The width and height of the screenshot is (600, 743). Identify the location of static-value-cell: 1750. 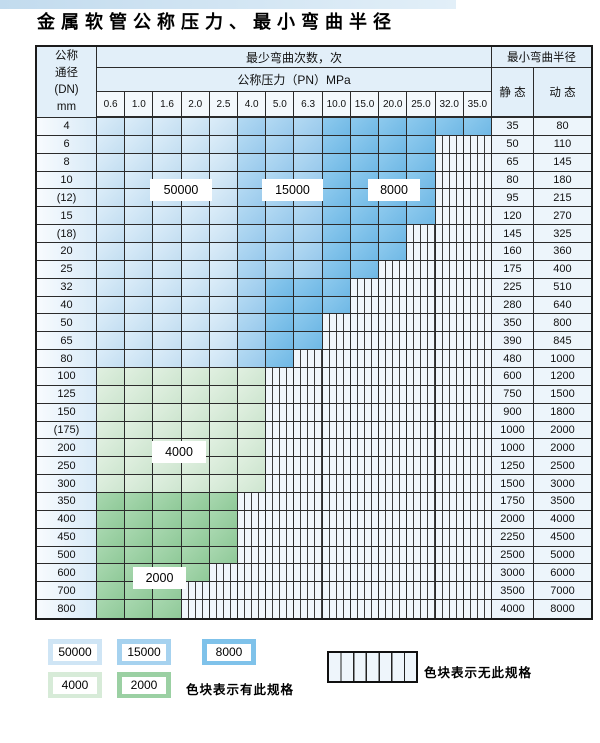
(512, 502).